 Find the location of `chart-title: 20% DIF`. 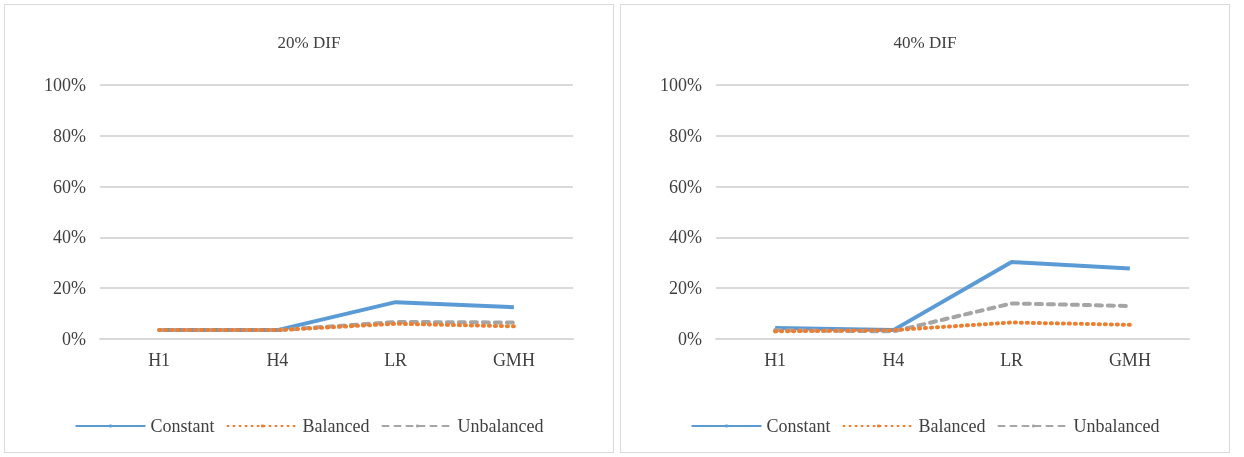

chart-title: 20% DIF is located at coordinates (309, 42).